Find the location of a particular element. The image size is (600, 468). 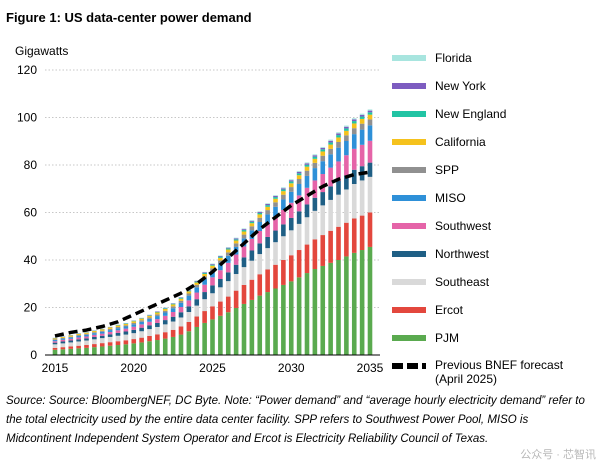

legend-swatch-previous-forecast is located at coordinates (409, 366).